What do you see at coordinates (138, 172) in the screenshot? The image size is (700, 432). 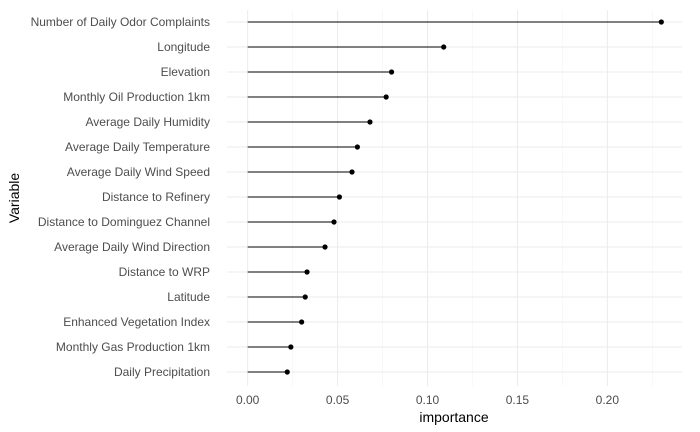 I see `y-category-label: Average Daily Wind Speed` at bounding box center [138, 172].